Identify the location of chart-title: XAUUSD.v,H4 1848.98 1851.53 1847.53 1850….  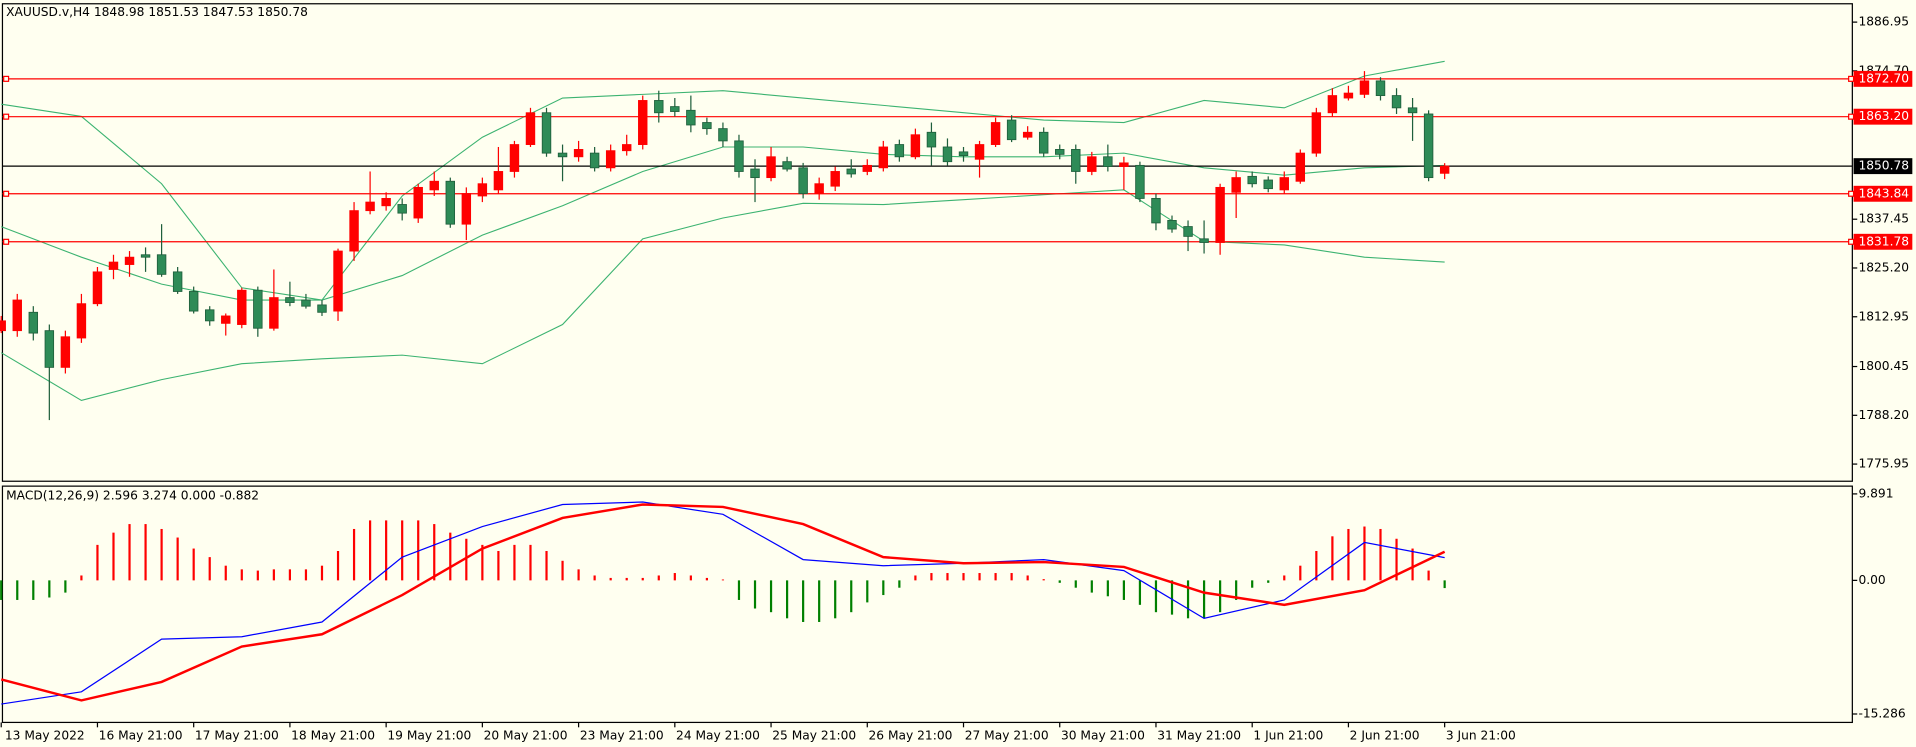
(157, 12).